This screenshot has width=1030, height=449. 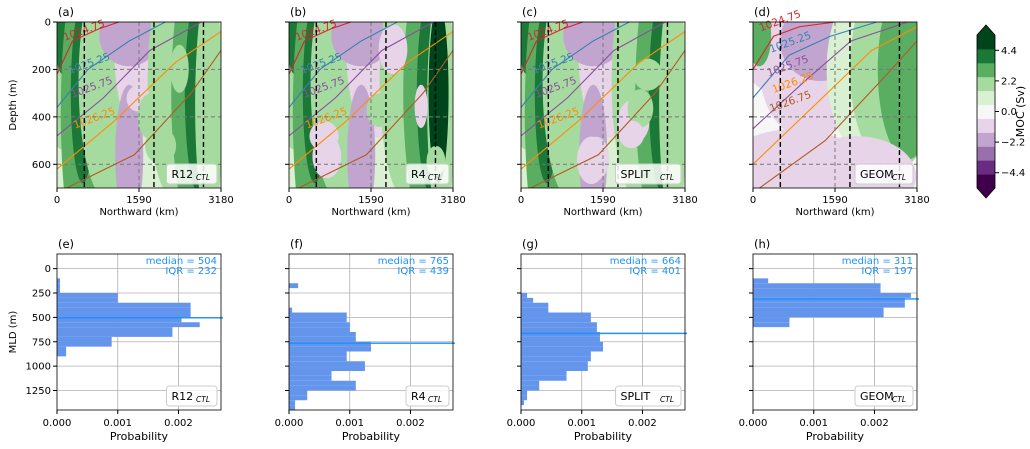 I want to click on colorbar-tick-label: 4.4, so click(x=1009, y=51).